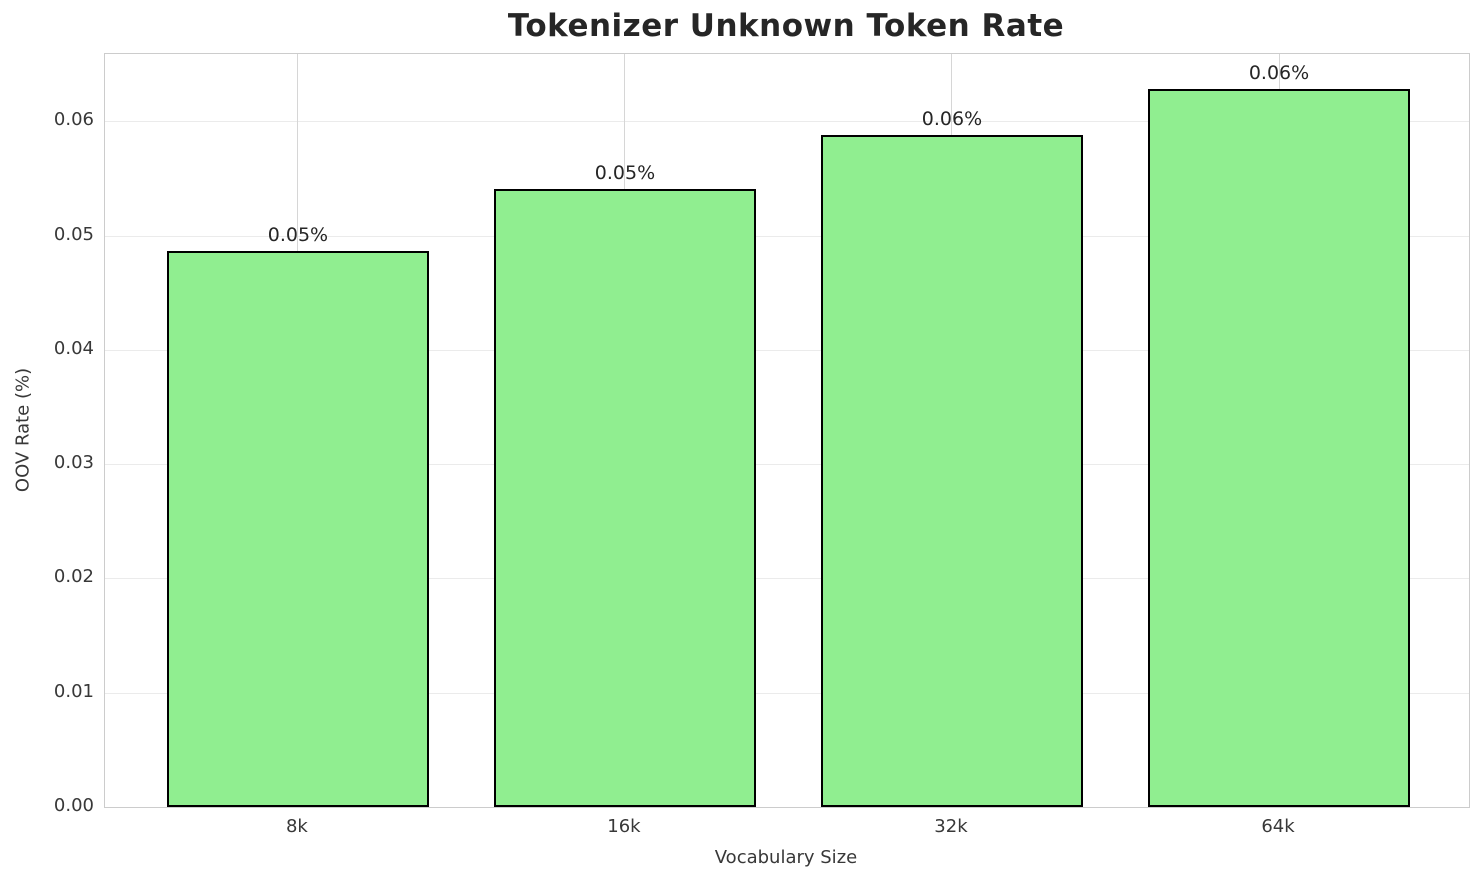  Describe the element at coordinates (73, 120) in the screenshot. I see `y-tick-label: 0.06` at that location.